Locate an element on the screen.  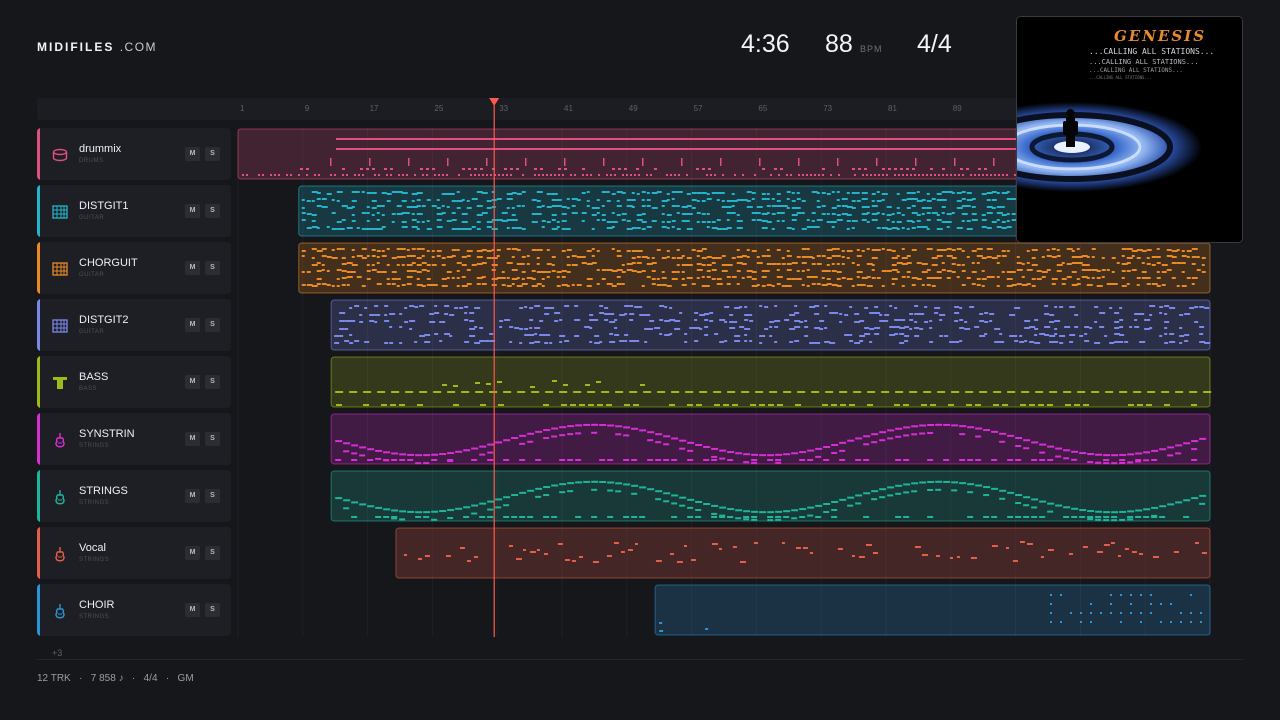
track-header-distgit2: DISTGIT2 GUITAR M S is located at coordinates (134, 325).